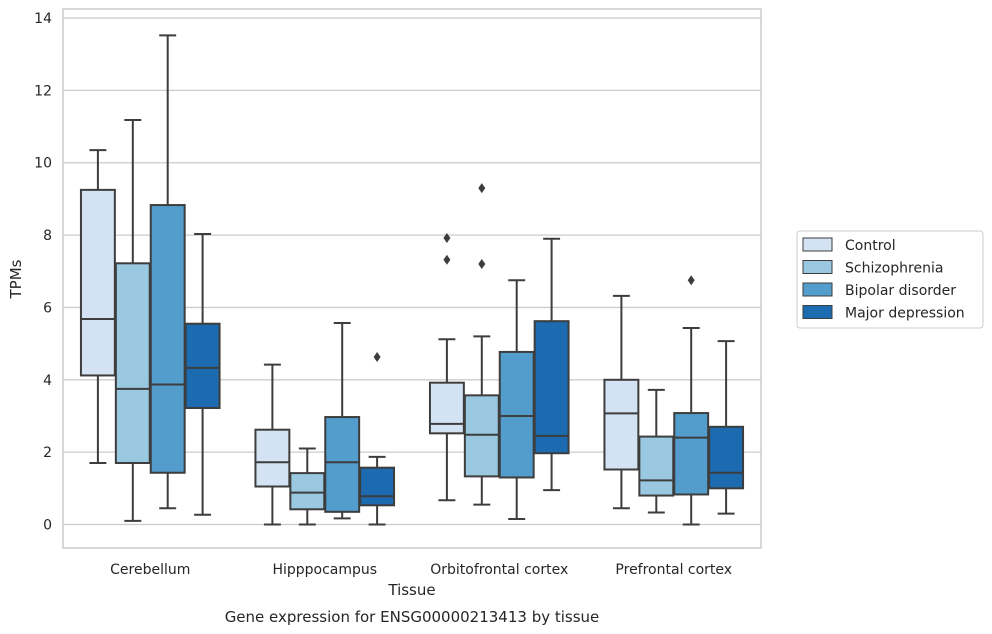  Describe the element at coordinates (499, 570) in the screenshot. I see `x-tick-label: Orbitofrontal cortex` at that location.